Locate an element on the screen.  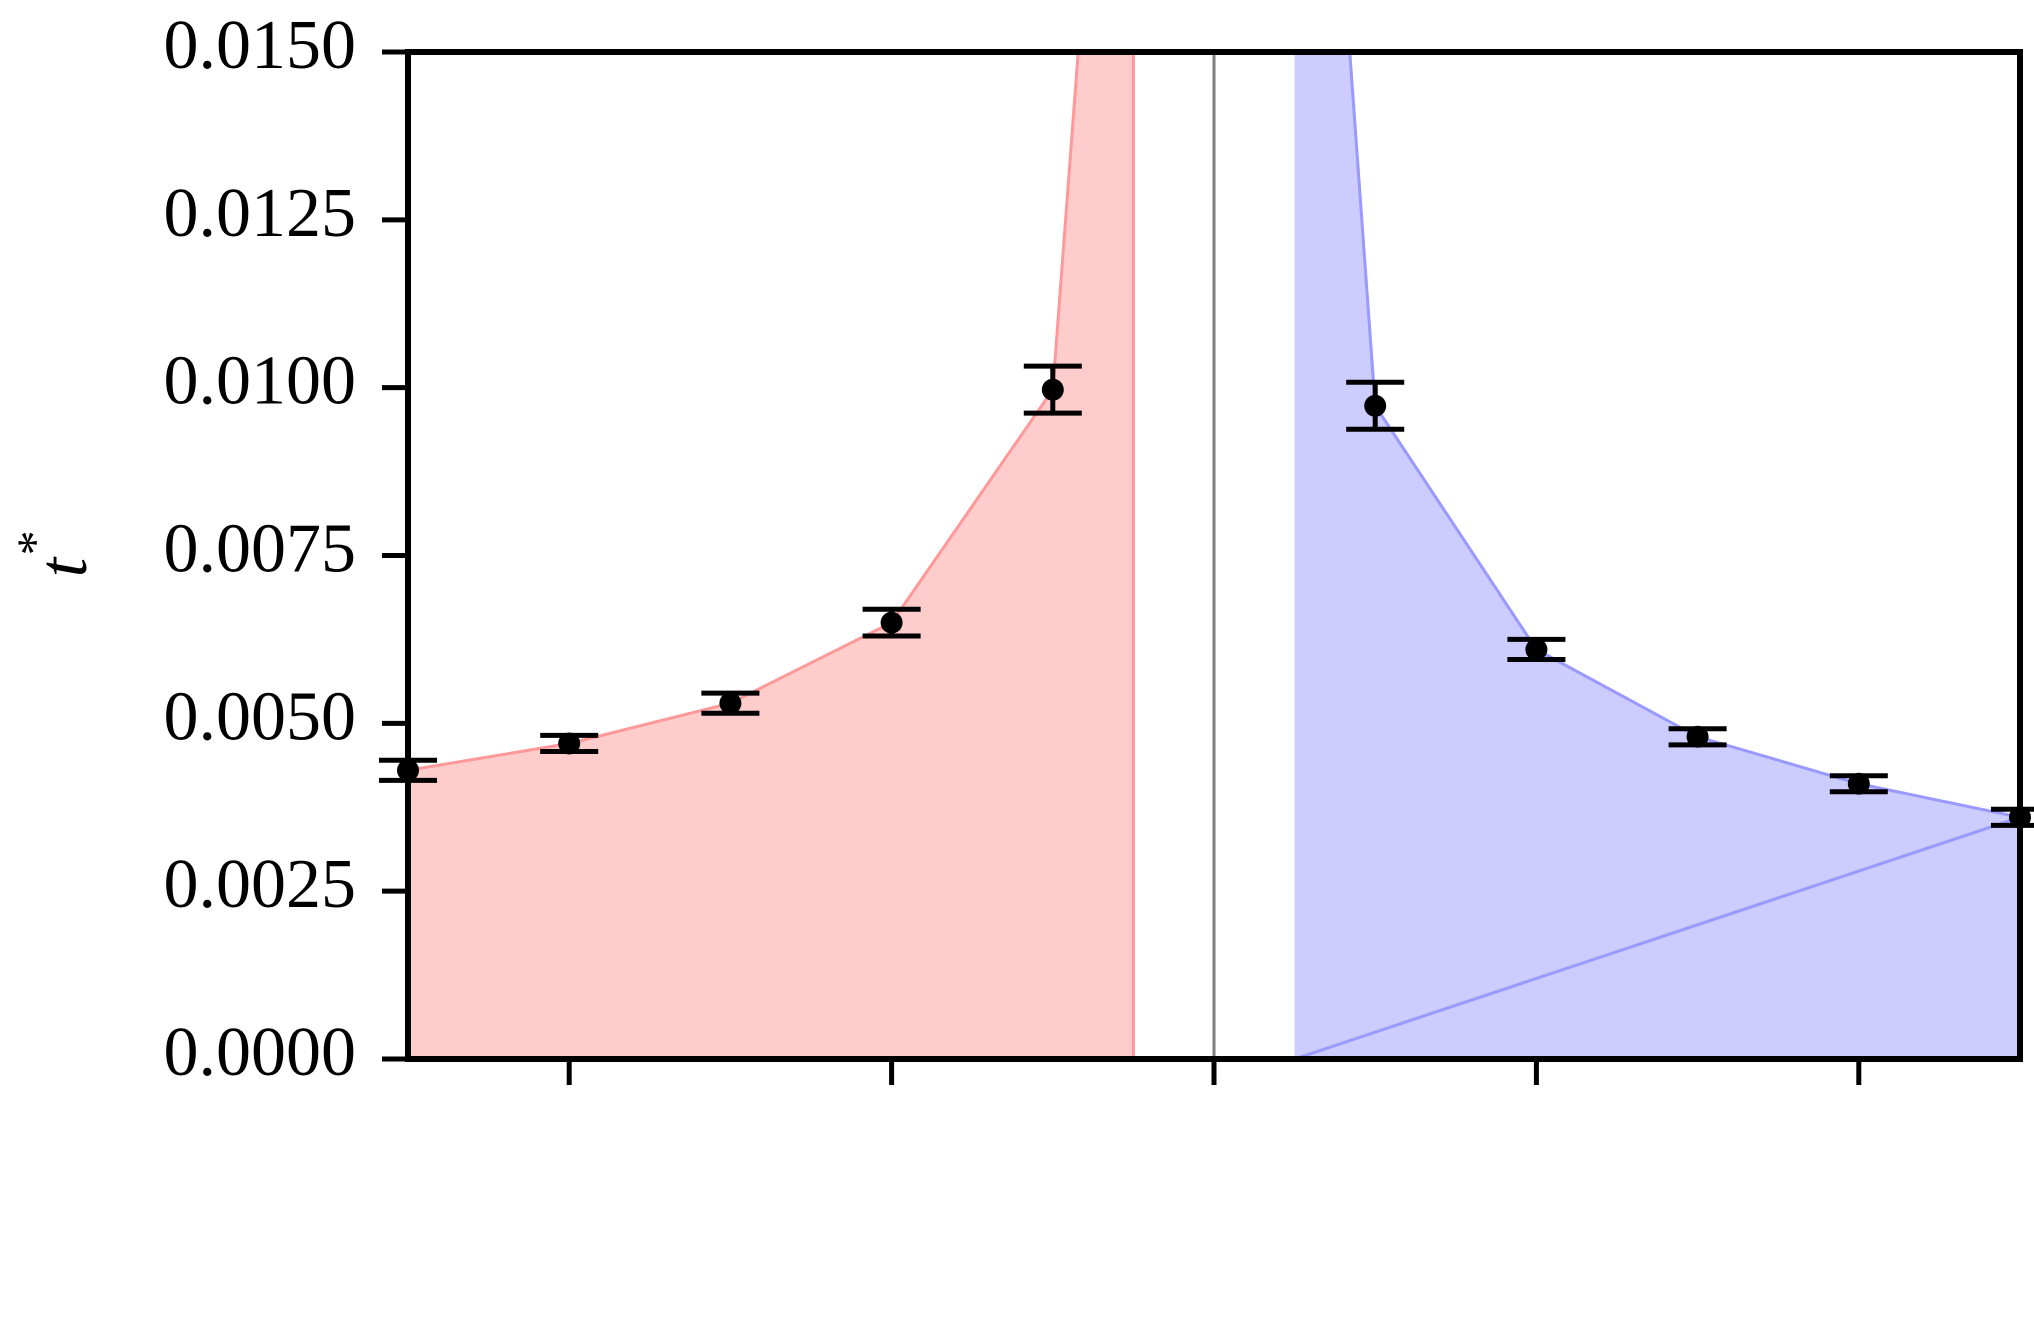
y-tick-label: 0.0075 is located at coordinates (260, 549).